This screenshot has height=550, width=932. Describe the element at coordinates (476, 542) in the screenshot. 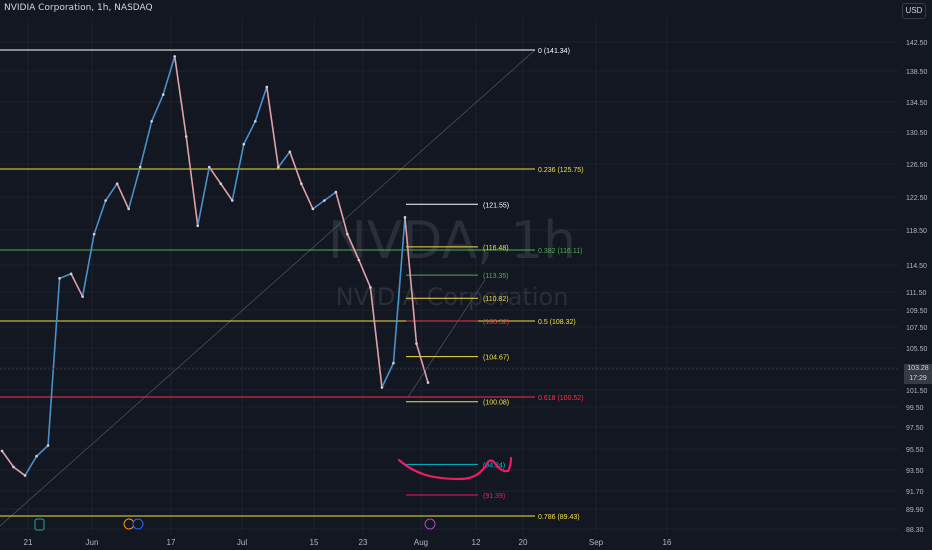

I see `x-tick-label: 12` at that location.